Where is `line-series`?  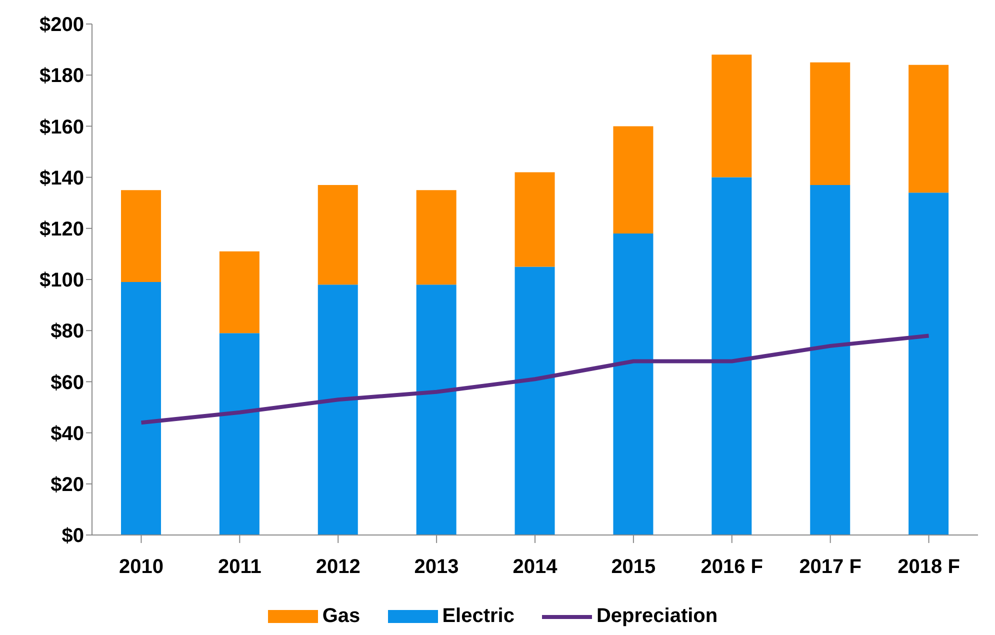
line-series is located at coordinates (535, 379).